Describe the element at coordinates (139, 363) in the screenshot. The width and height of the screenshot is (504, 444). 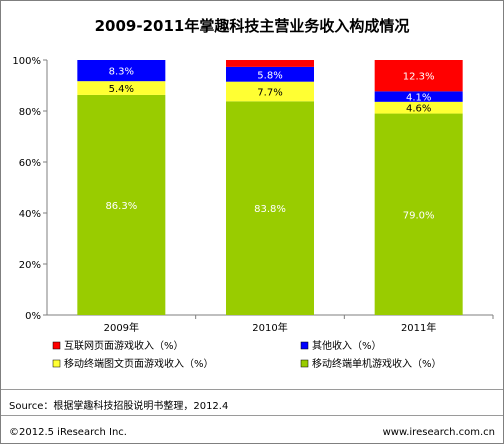
I see `legend-label: 移动终端图文页面游戏收入（%）` at that location.